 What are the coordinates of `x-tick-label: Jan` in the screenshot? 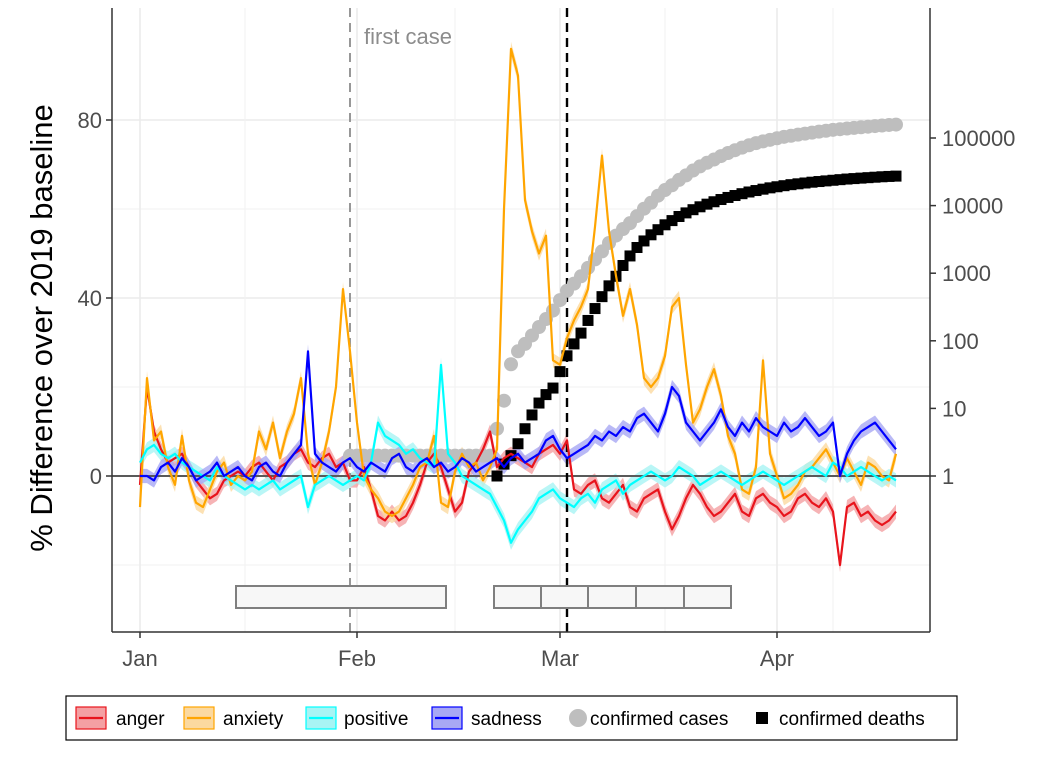 It's located at (139, 658).